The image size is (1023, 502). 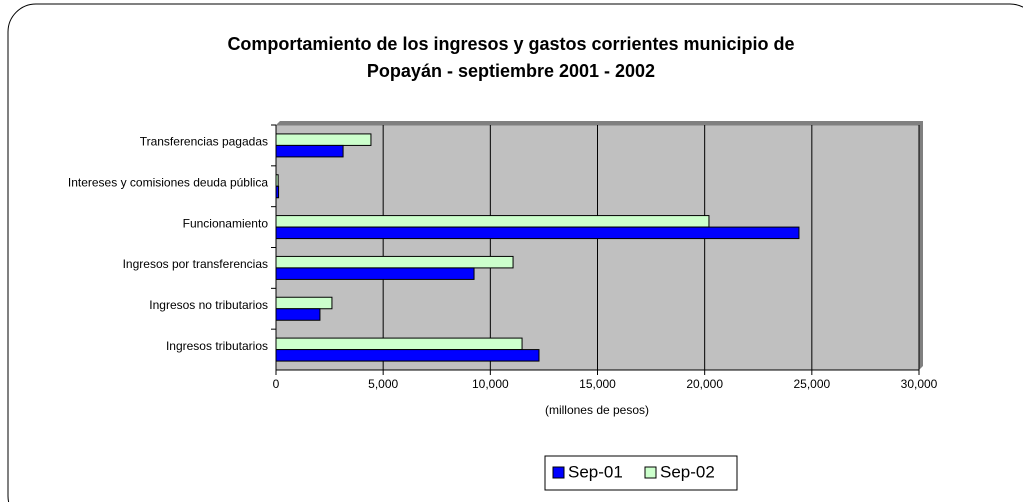 I want to click on y-tick-label: Intereses y comisiones deuda pública, so click(x=168, y=182).